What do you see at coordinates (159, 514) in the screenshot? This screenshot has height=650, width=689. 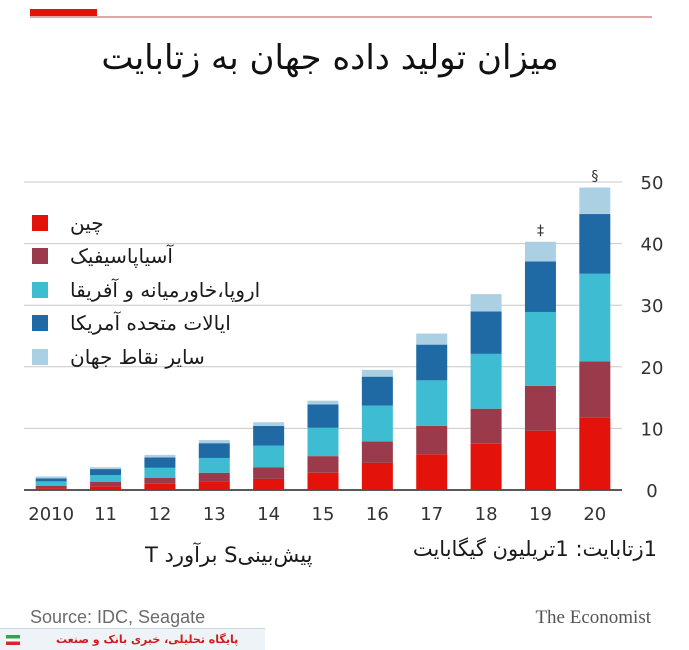 I see `x-tick-label: 12` at bounding box center [159, 514].